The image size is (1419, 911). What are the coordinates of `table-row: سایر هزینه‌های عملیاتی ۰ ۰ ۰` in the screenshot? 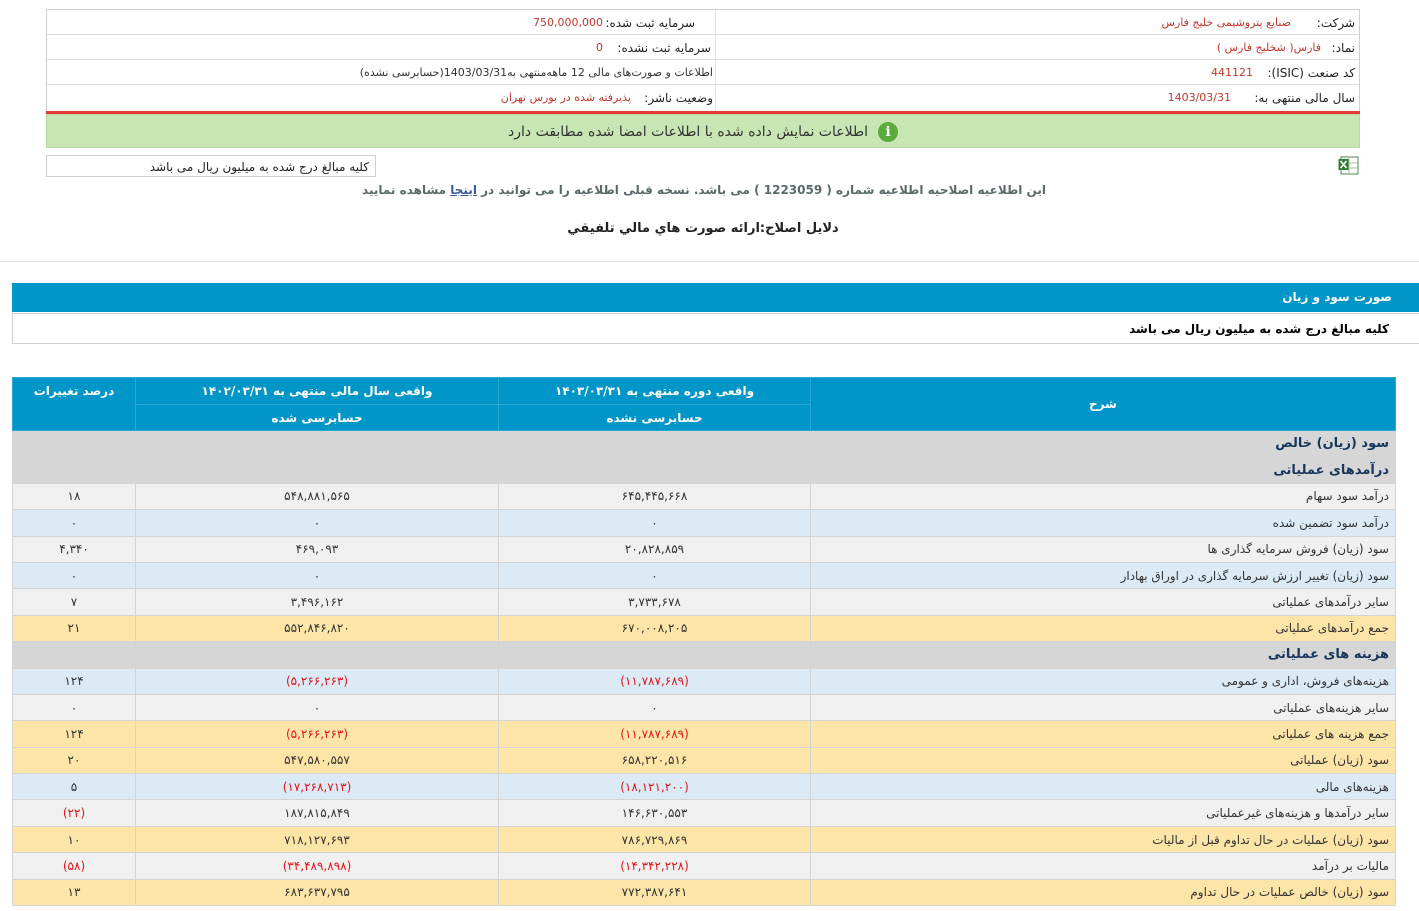 It's located at (704, 707).